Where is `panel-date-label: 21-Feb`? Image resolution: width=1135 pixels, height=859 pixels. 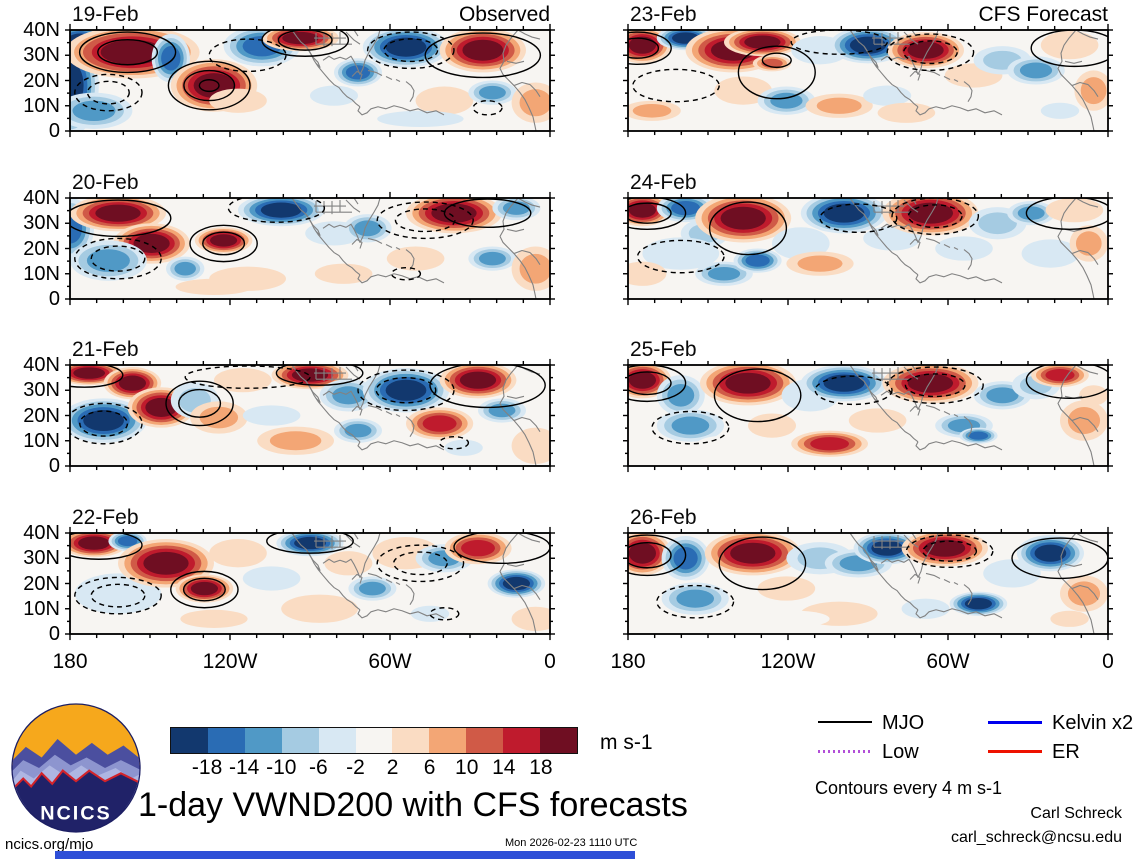
panel-date-label: 21-Feb is located at coordinates (105, 349).